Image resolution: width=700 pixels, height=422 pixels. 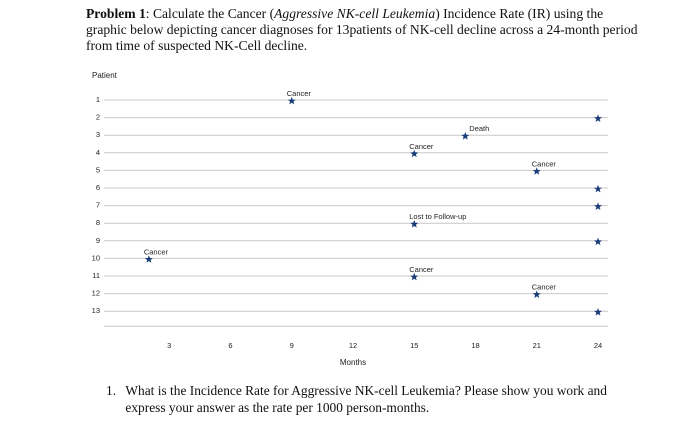 What do you see at coordinates (98, 99) in the screenshot?
I see `patient-tick-label: 1` at bounding box center [98, 99].